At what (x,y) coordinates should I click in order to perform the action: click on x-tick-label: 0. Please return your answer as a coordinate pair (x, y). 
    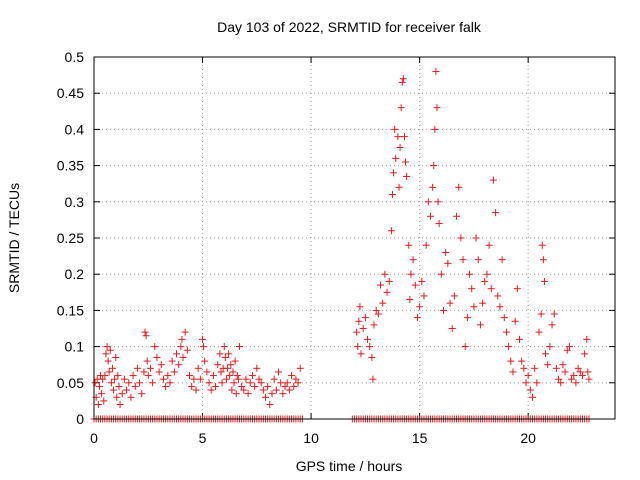
    Looking at the image, I should click on (94, 438).